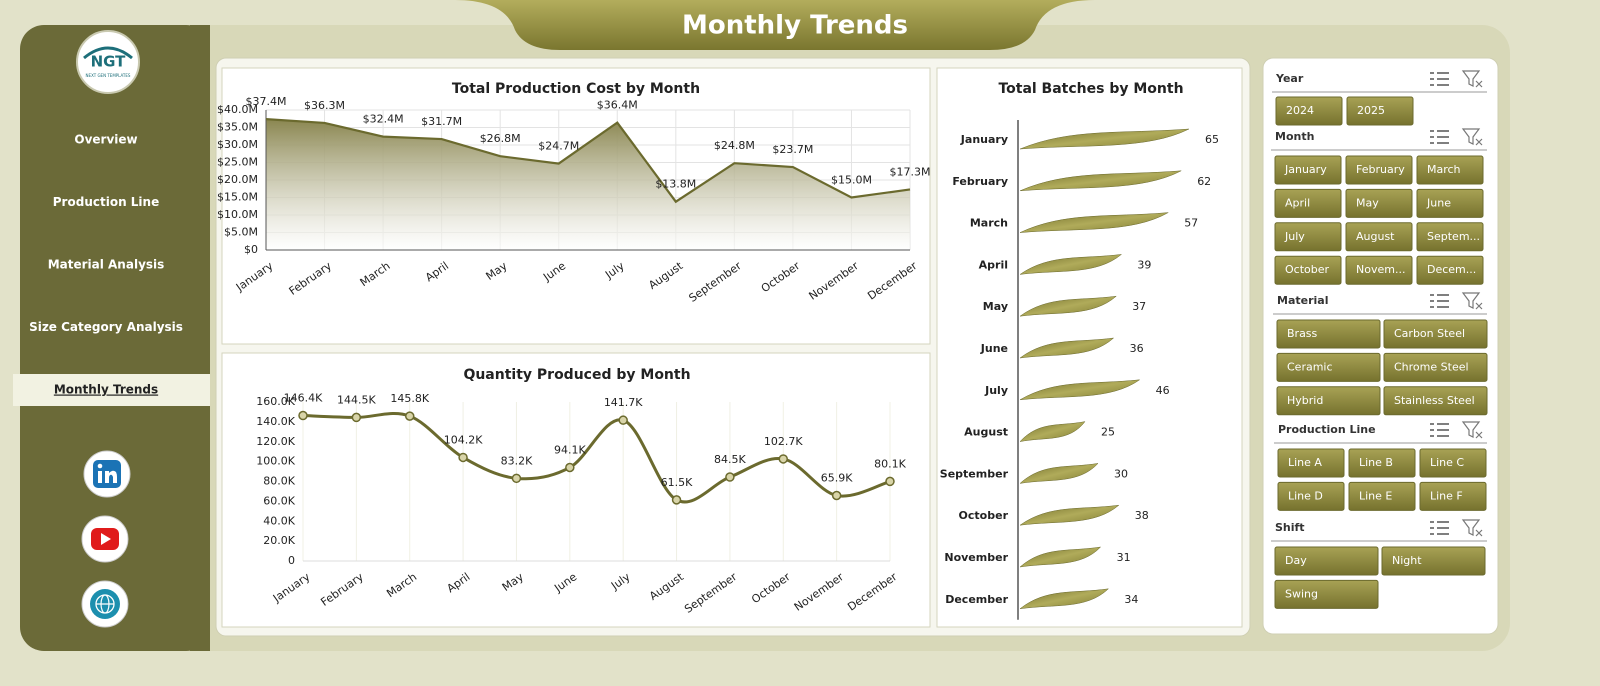  I want to click on slicer-button-label: Night, so click(1407, 560).